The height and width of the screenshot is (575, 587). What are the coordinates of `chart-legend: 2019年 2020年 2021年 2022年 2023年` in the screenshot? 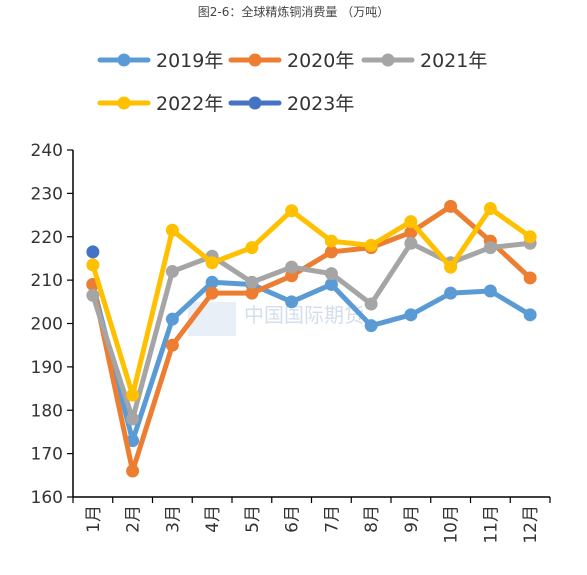 It's located at (292, 82).